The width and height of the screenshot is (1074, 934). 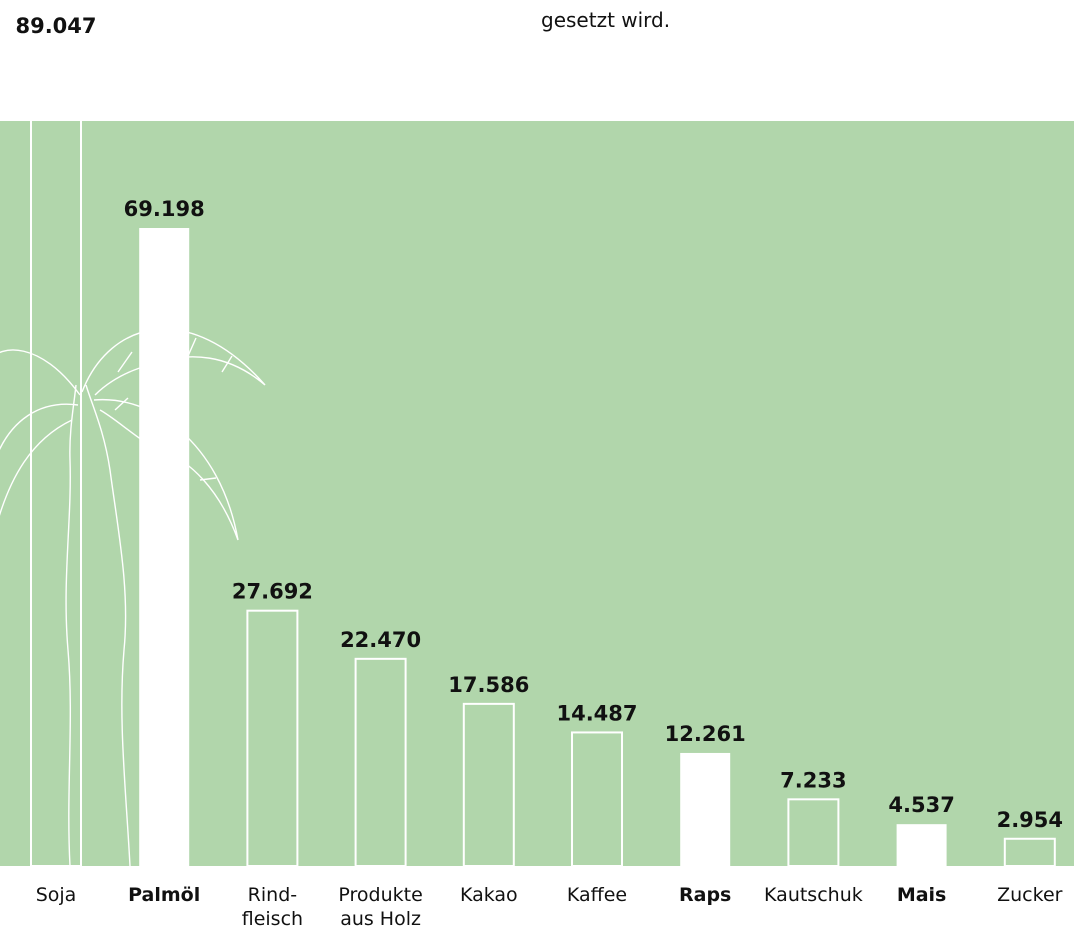 What do you see at coordinates (272, 592) in the screenshot?
I see `value-label: 27.692` at bounding box center [272, 592].